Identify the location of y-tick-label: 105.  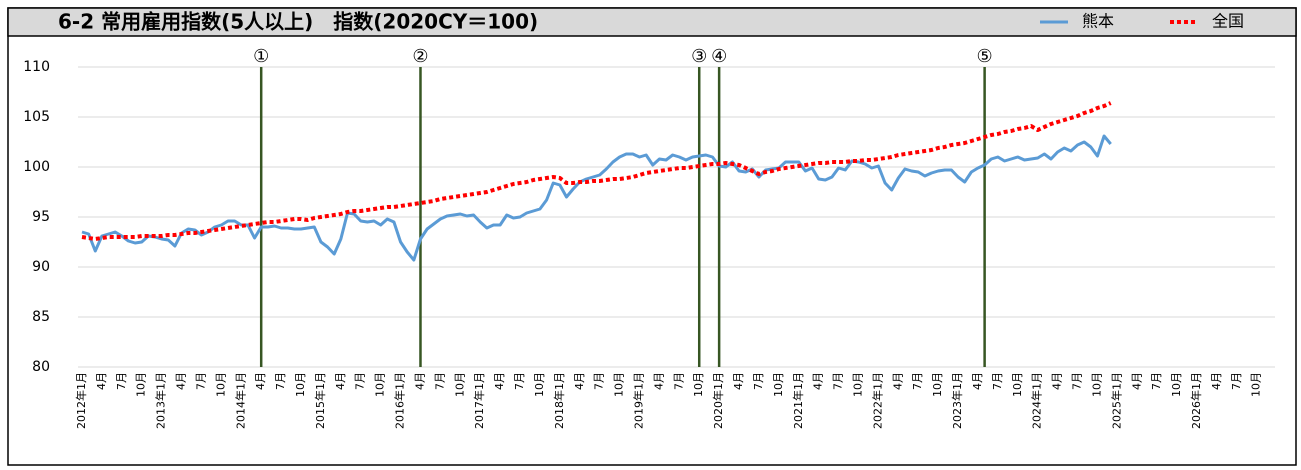
(36, 117).